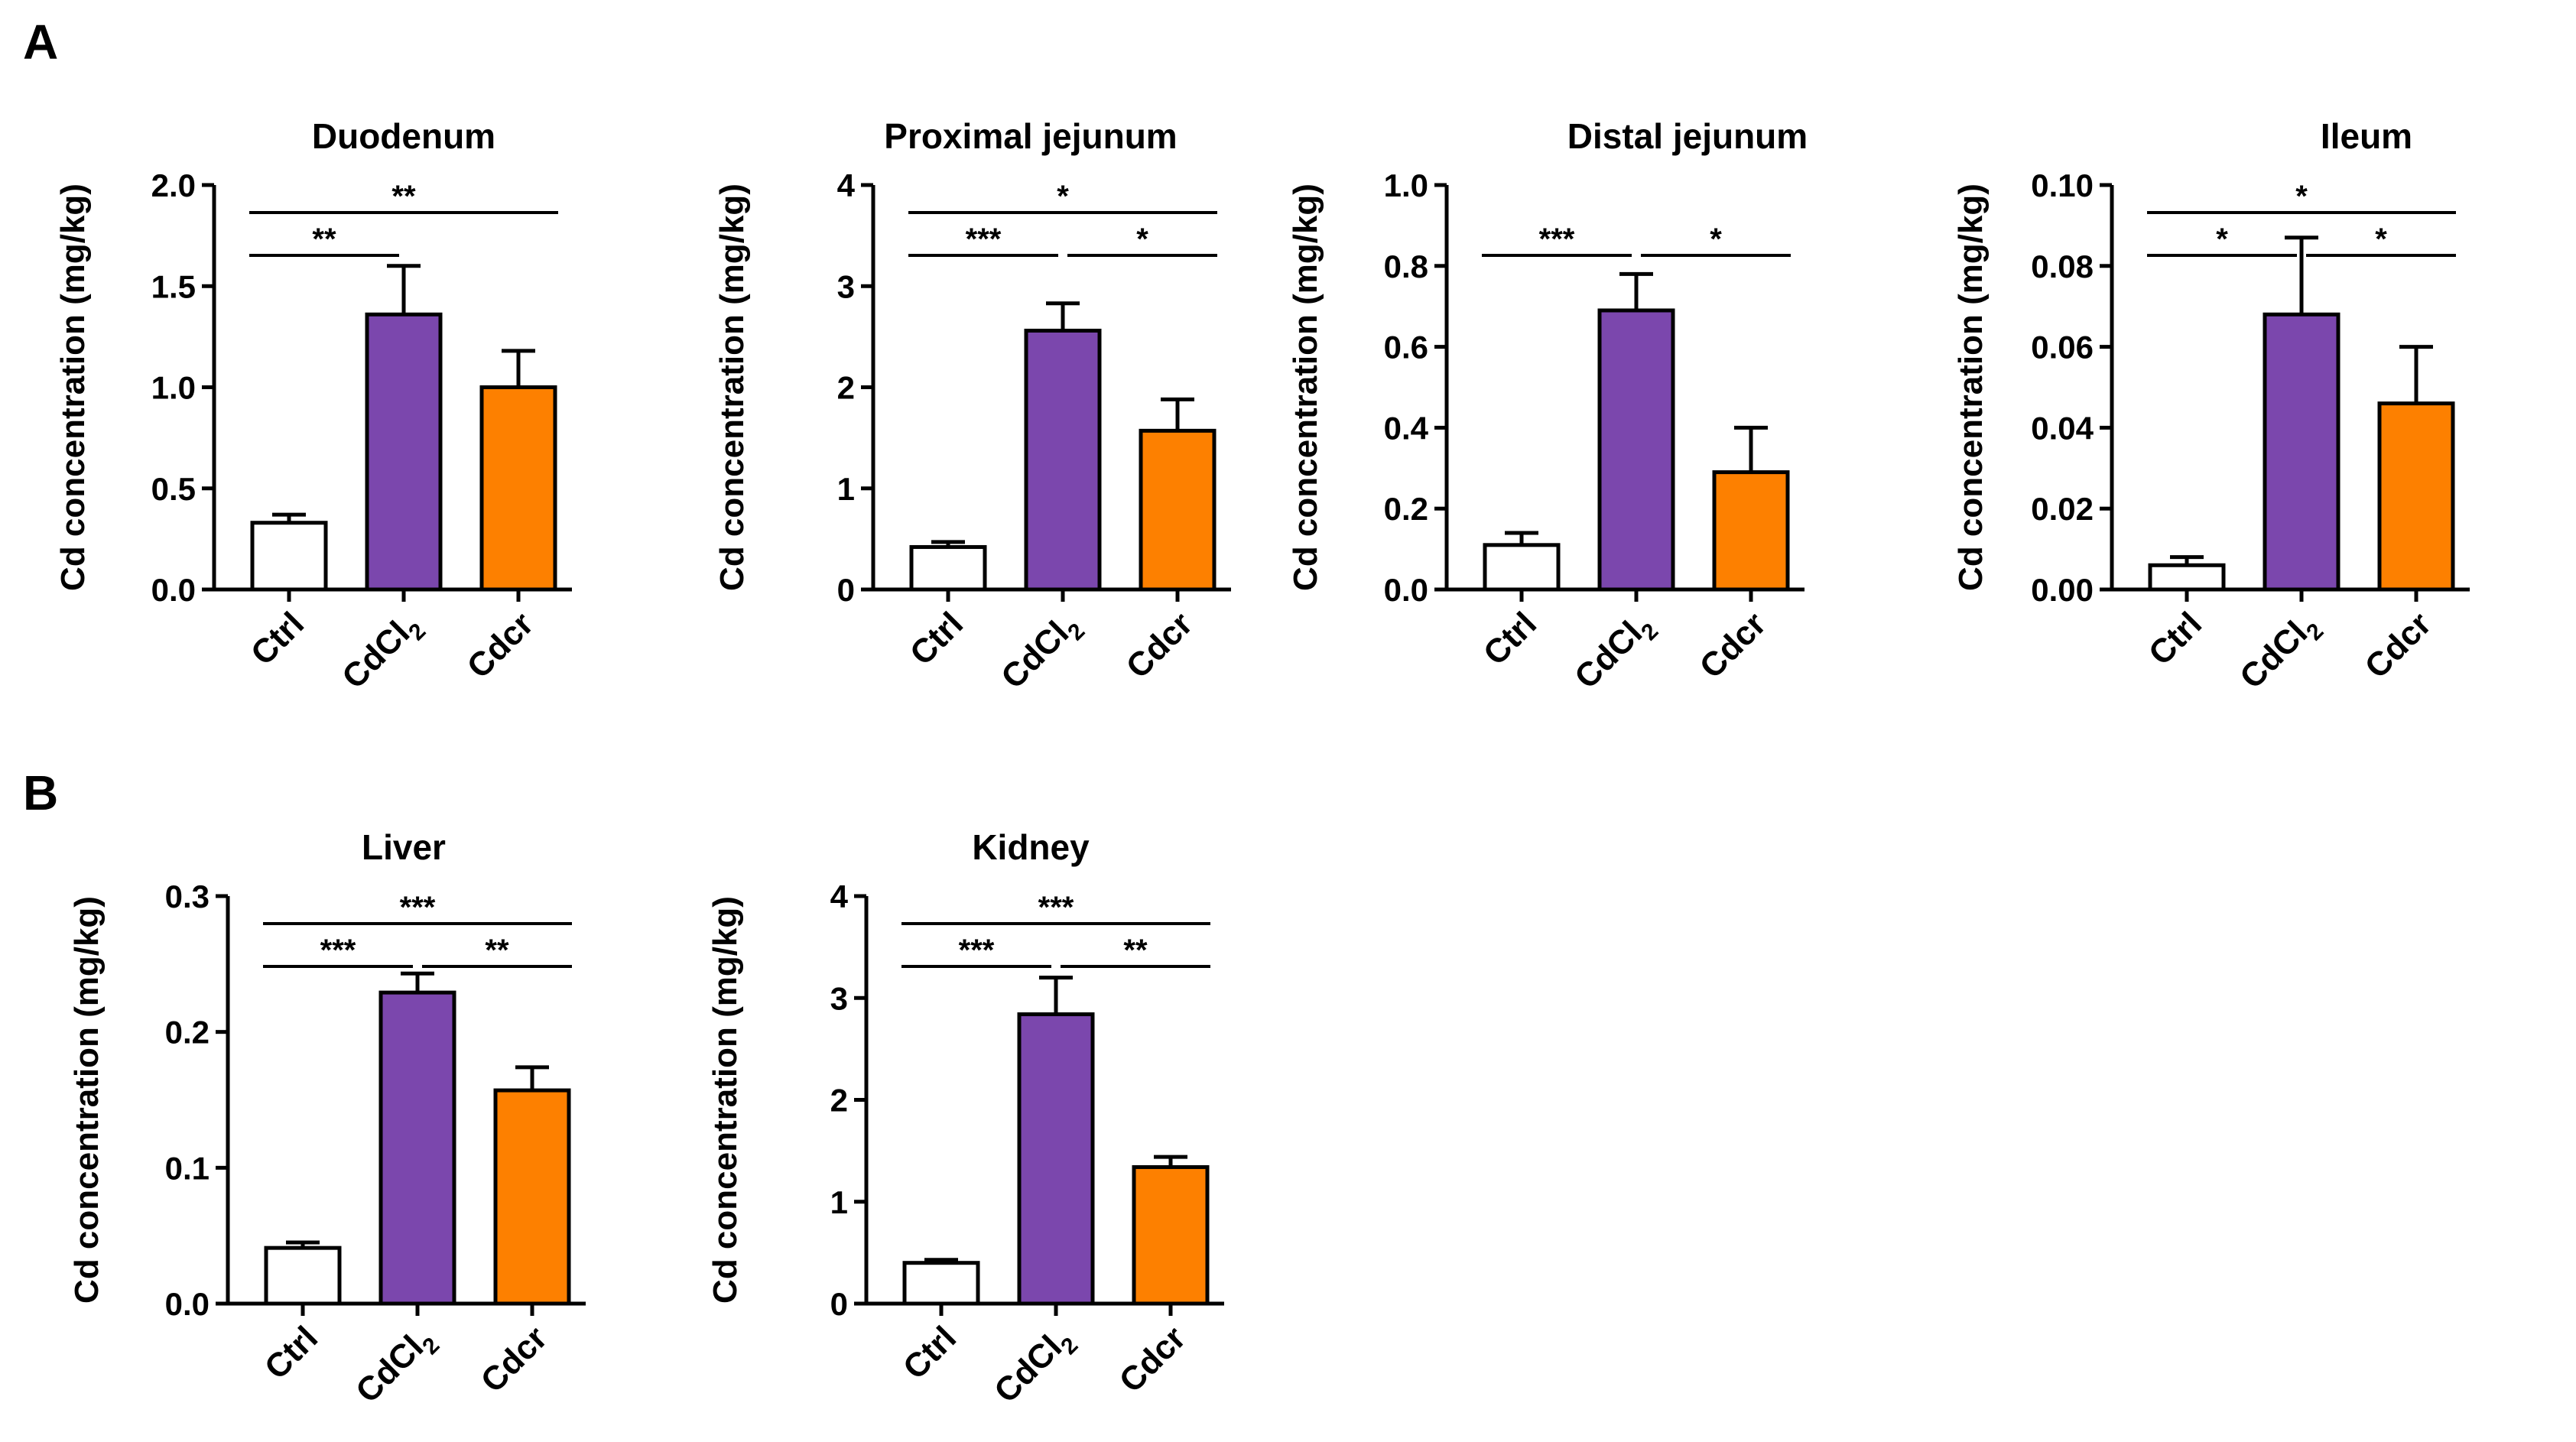  Describe the element at coordinates (174, 185) in the screenshot. I see `y-tick-label: 2.0` at that location.